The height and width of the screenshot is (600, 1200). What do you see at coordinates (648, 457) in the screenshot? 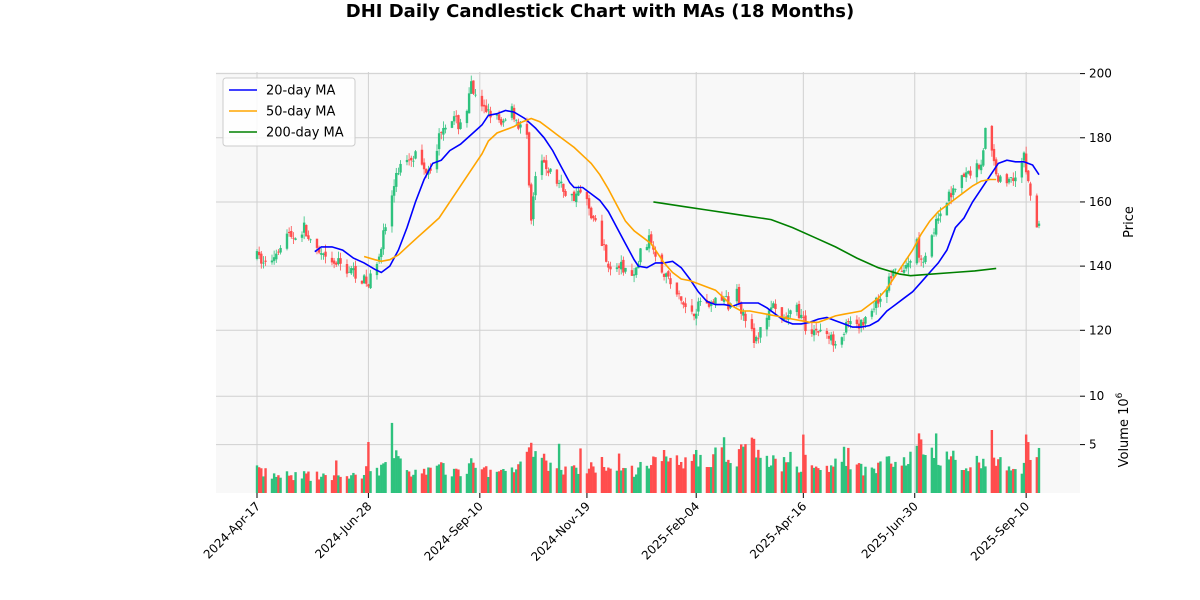
I see `volume-bars` at bounding box center [648, 457].